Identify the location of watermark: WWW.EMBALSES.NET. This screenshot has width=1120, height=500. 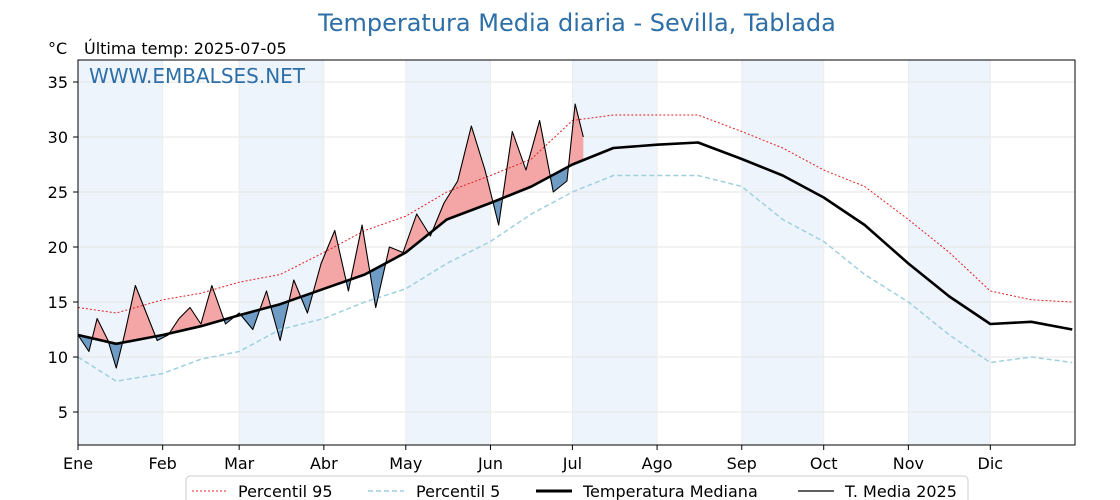
(197, 76).